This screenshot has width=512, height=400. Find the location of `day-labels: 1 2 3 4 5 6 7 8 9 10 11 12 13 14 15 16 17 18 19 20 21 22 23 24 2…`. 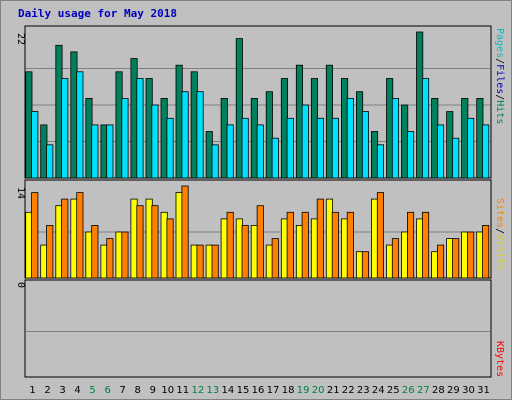

day-labels: 1 2 3 4 5 6 7 8 9 10 11 12 13 14 15 16 17 18 19 20 21 22 23 24 2… is located at coordinates (259, 390).